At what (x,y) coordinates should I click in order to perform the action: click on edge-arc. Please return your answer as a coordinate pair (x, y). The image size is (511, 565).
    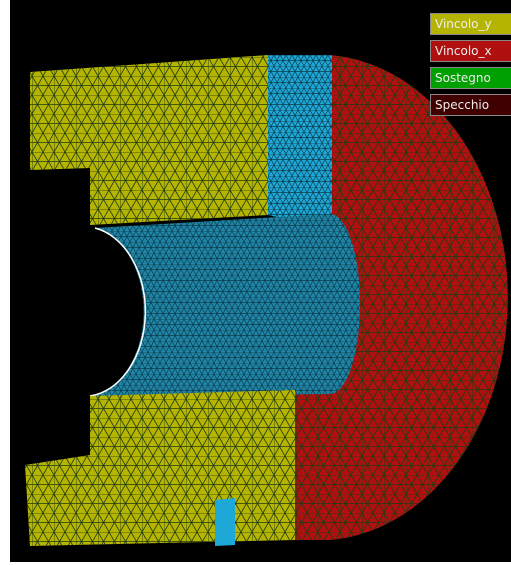
    Looking at the image, I should click on (118, 312).